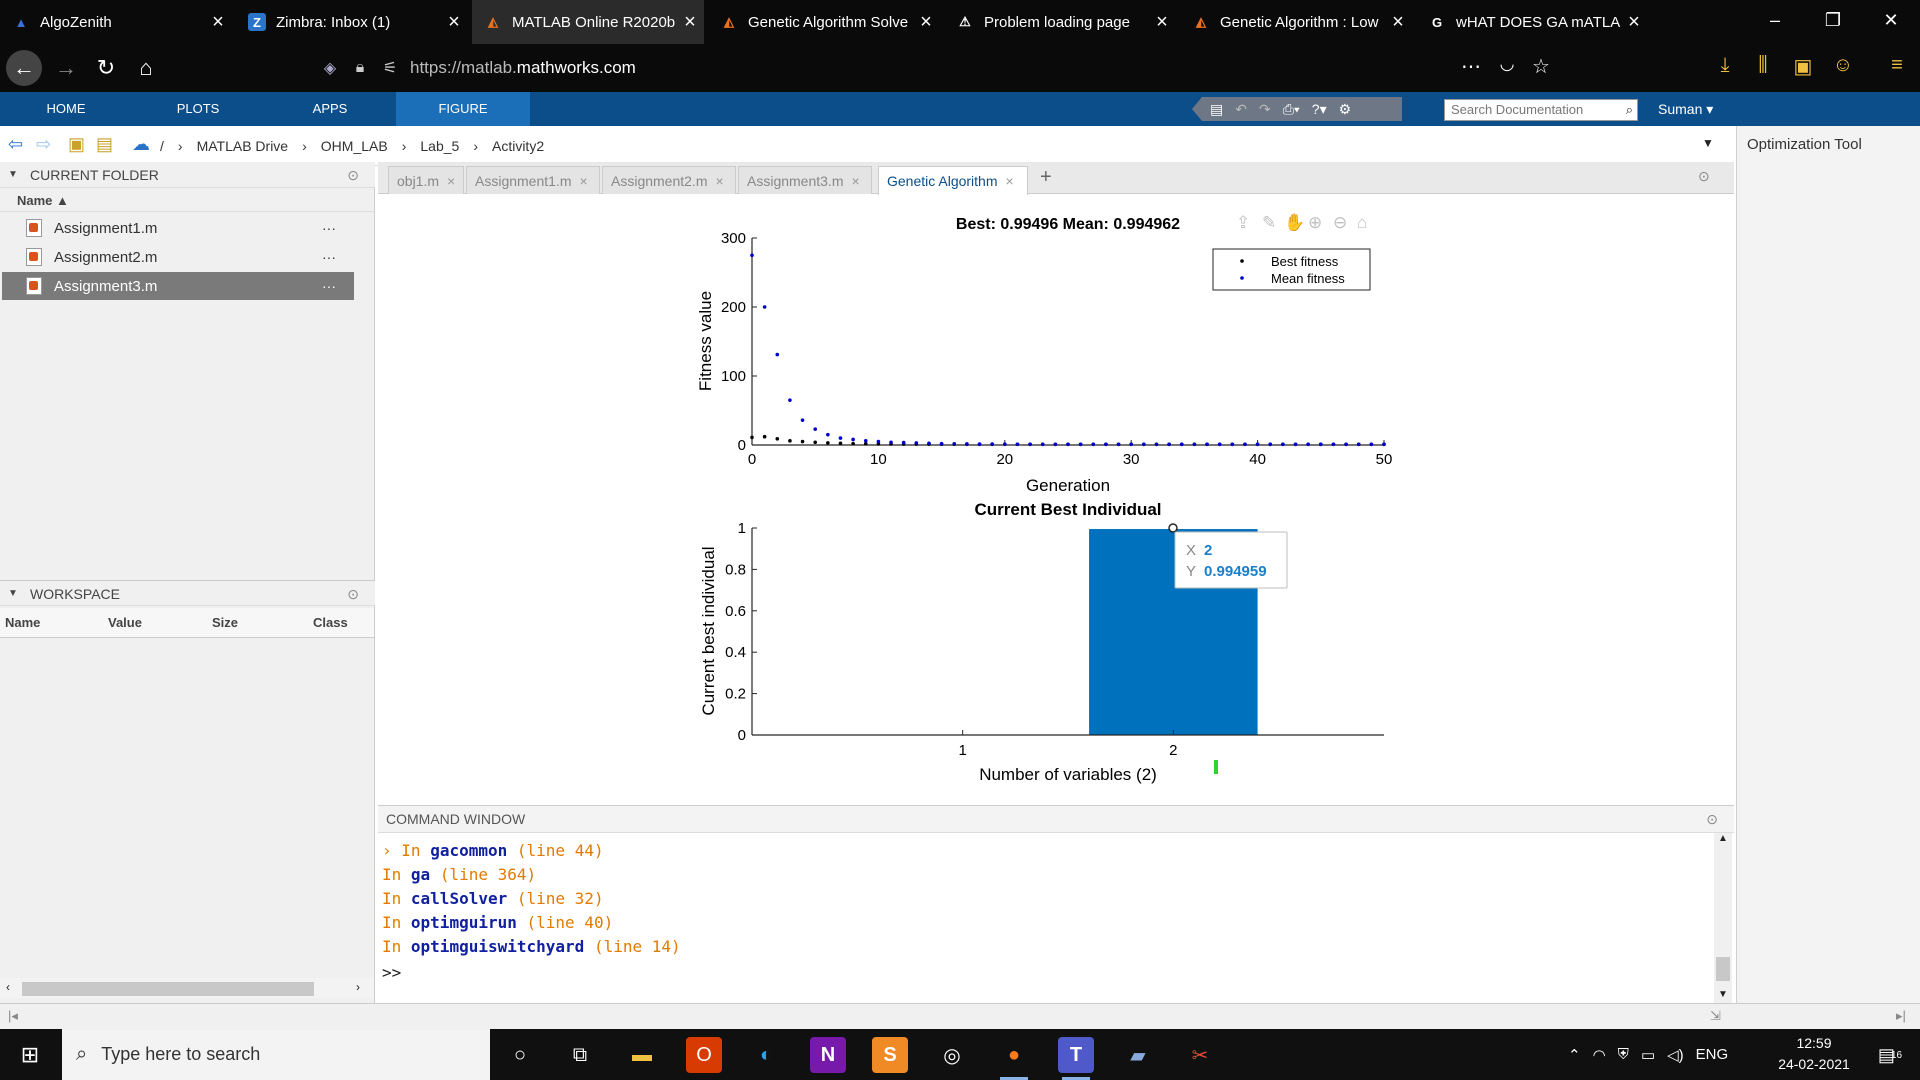 This screenshot has width=1920, height=1080. Describe the element at coordinates (43, 200) in the screenshot. I see `name-column-header: Name ▲` at that location.